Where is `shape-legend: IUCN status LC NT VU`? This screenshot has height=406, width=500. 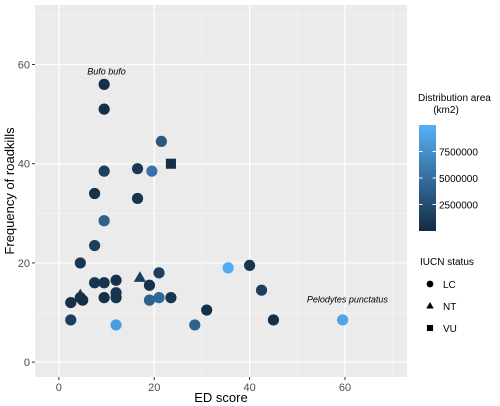 shape-legend: IUCN status LC NT VU is located at coordinates (447, 296).